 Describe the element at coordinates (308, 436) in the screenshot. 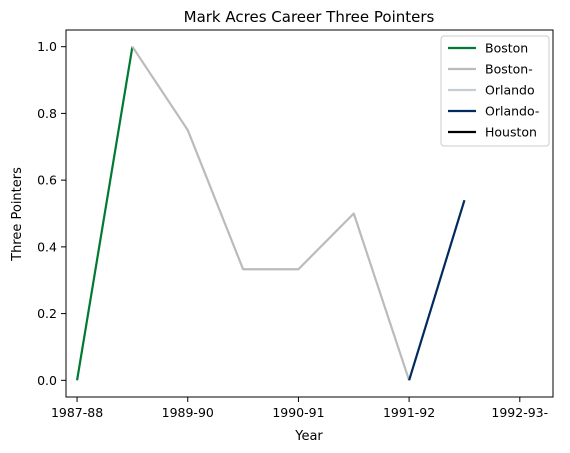

I see `x-axis-title: Year` at that location.